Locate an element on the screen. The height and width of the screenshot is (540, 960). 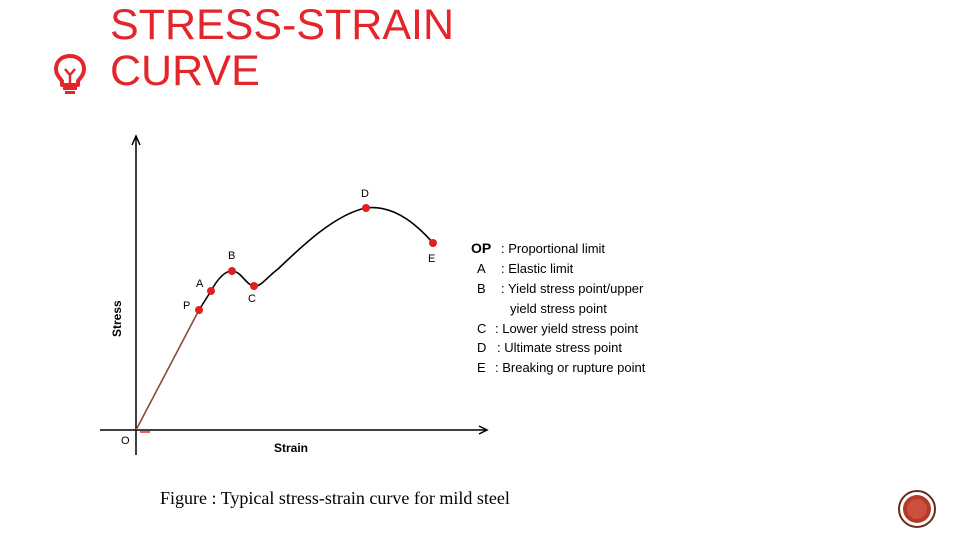
point-label-a: A is located at coordinates (200, 284).